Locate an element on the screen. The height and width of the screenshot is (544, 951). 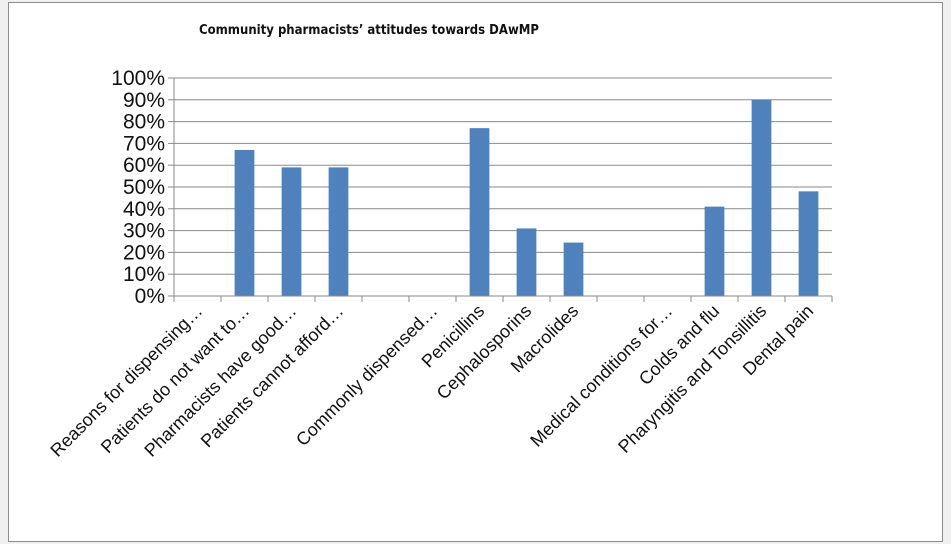
y-tick-label: 10% is located at coordinates (144, 274).